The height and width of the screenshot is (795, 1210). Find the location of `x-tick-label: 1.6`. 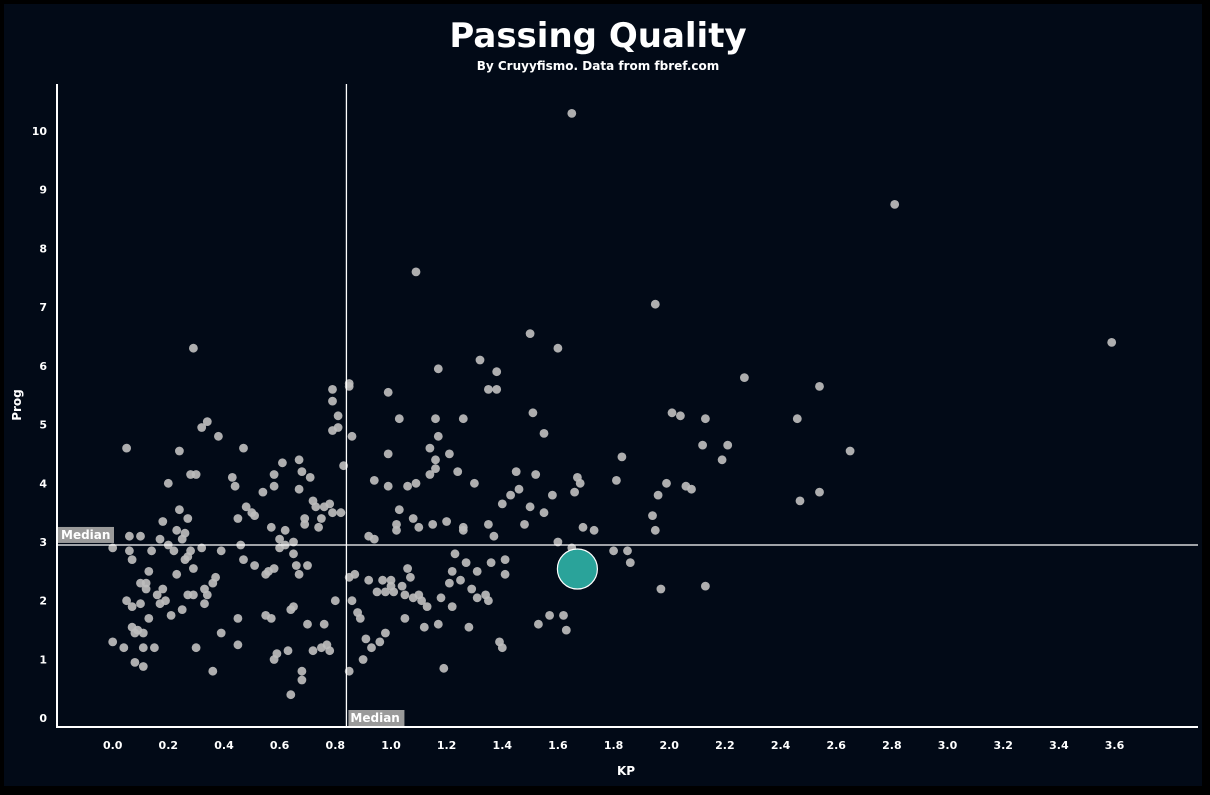

x-tick-label: 1.6 is located at coordinates (558, 745).